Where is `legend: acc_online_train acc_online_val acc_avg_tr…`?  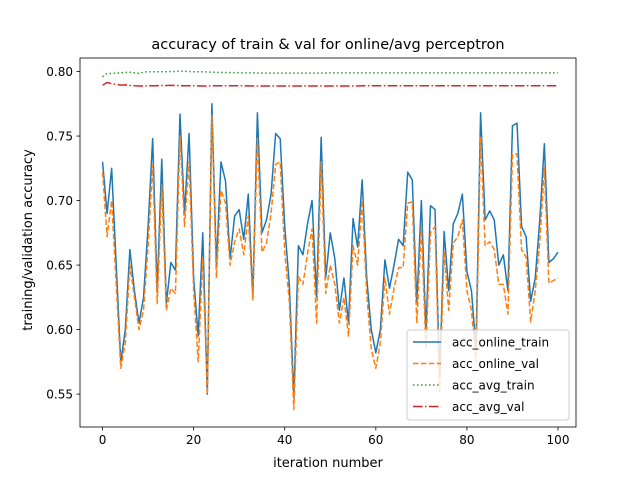 legend: acc_online_train acc_online_val acc_avg_tr… is located at coordinates (488, 375).